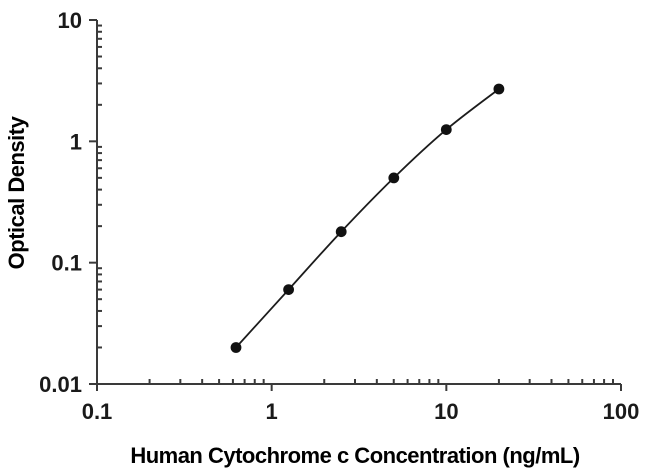 The image size is (650, 475). I want to click on y-tick-label: 0.01, so click(60, 384).